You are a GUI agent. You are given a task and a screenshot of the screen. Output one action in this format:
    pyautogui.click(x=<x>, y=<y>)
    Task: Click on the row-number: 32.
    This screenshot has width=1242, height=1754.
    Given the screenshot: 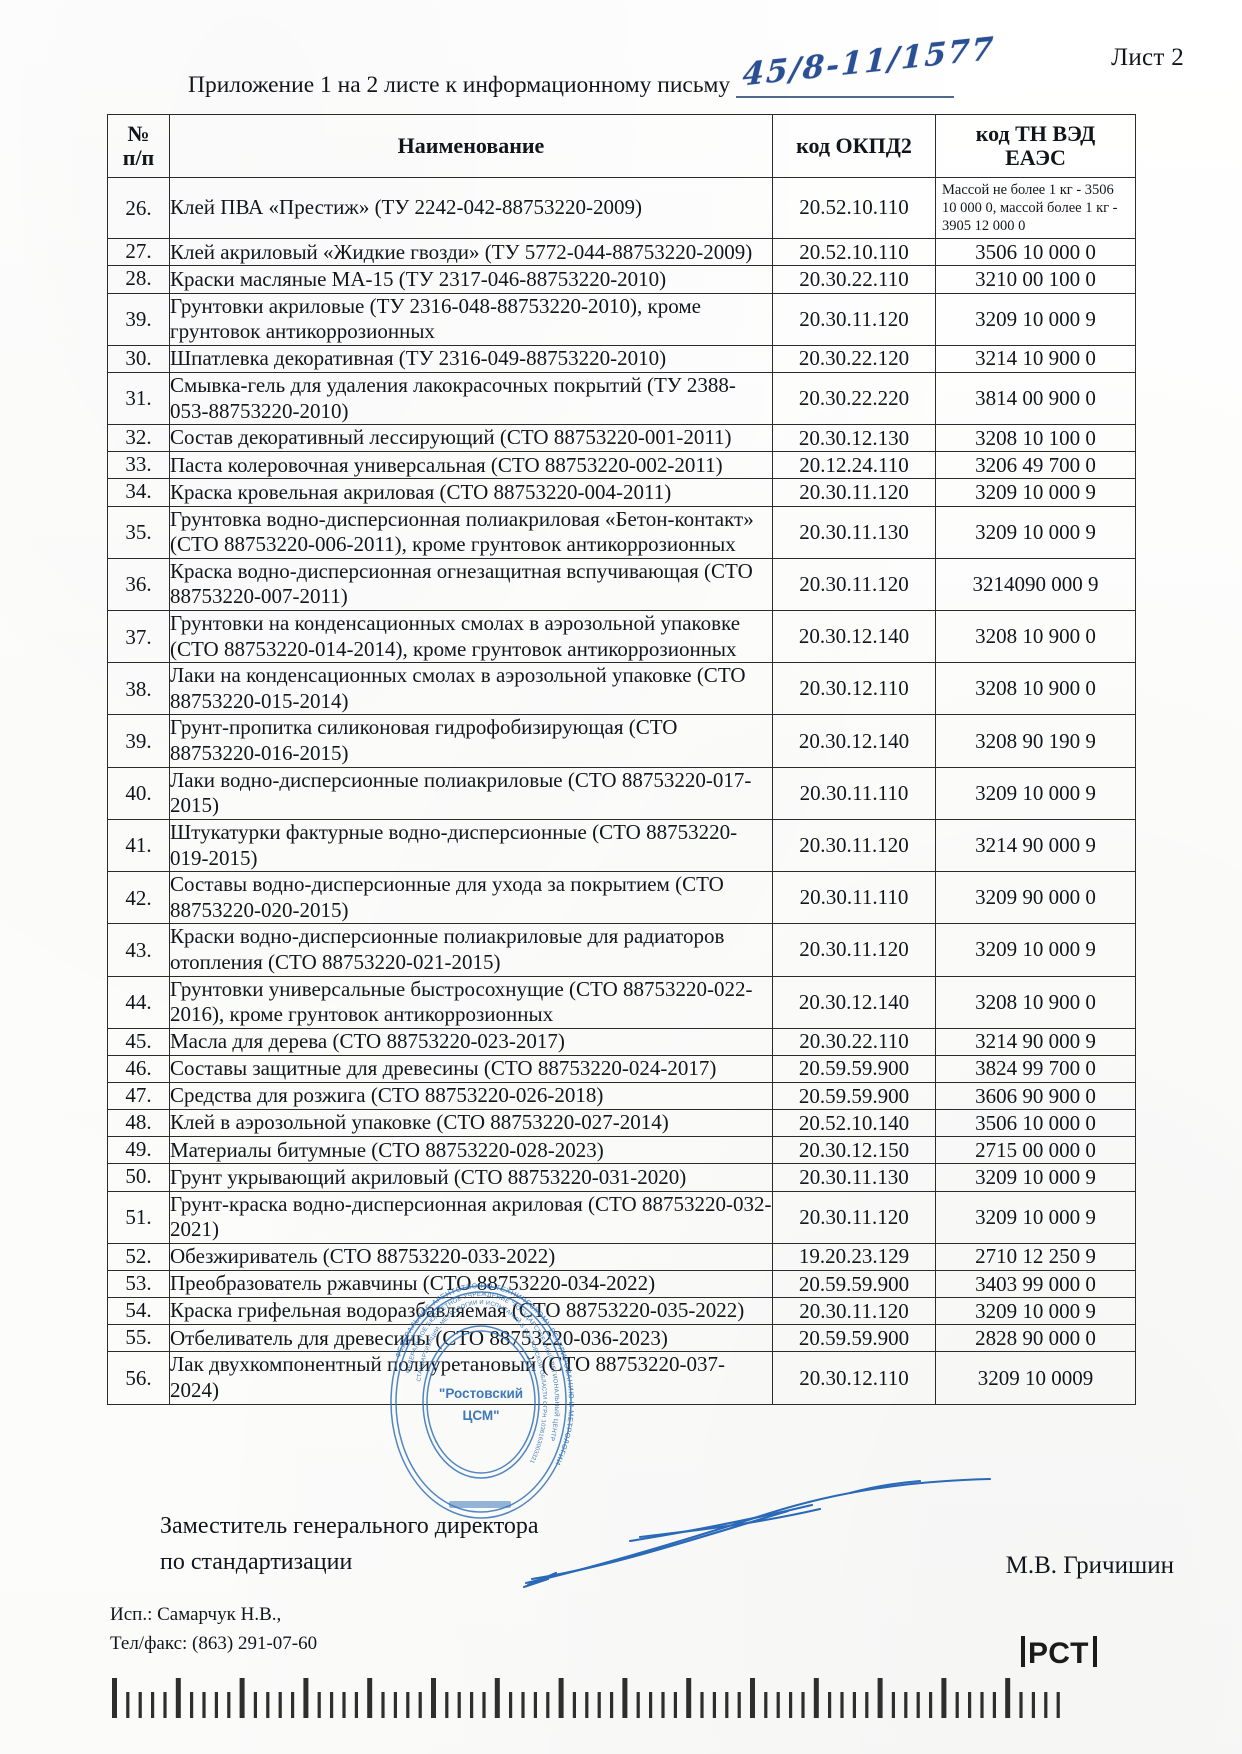 What is the action you would take?
    pyautogui.click(x=138, y=438)
    